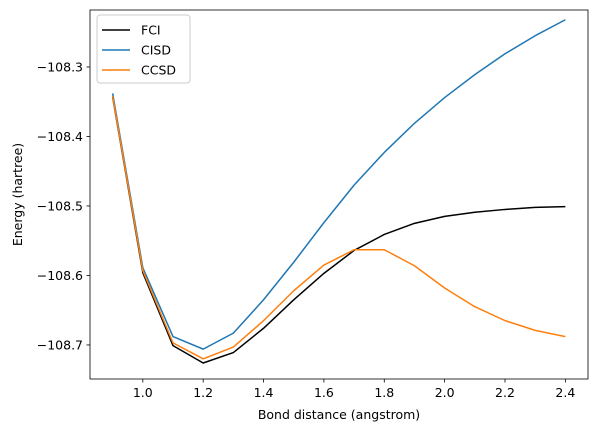 The height and width of the screenshot is (432, 596). Describe the element at coordinates (445, 392) in the screenshot. I see `x-tick-label: 2.0` at that location.